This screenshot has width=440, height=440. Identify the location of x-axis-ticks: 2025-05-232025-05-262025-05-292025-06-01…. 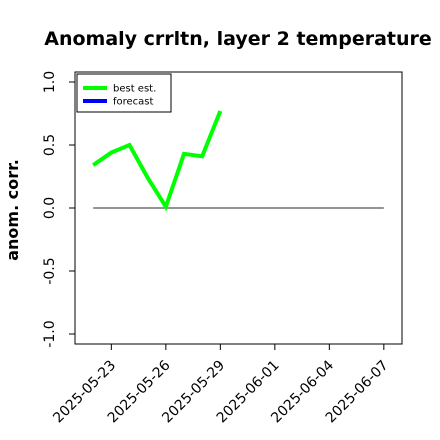
(221, 385).